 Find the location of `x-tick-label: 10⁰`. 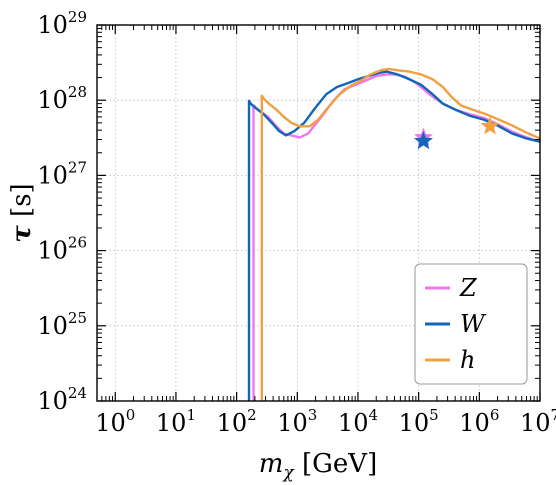

x-tick-label: 10⁰ is located at coordinates (115, 421).